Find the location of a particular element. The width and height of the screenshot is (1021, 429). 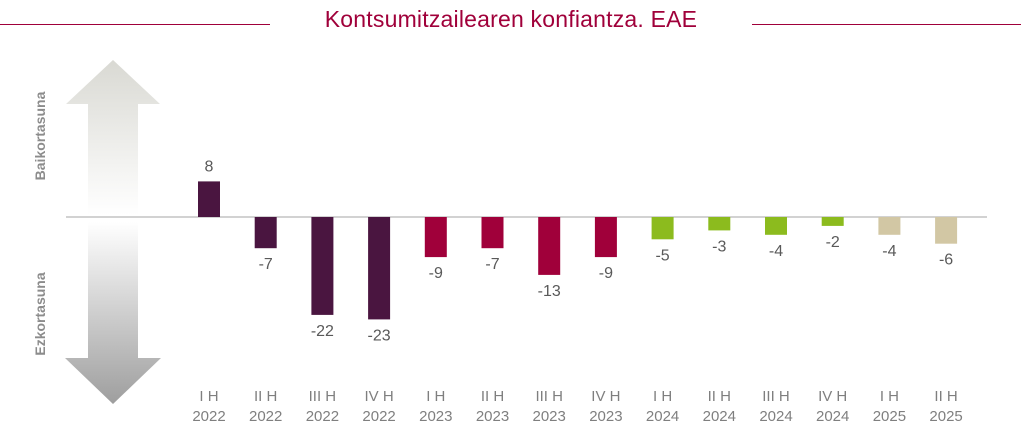

x-tick-year-13: 2025 is located at coordinates (945, 416).